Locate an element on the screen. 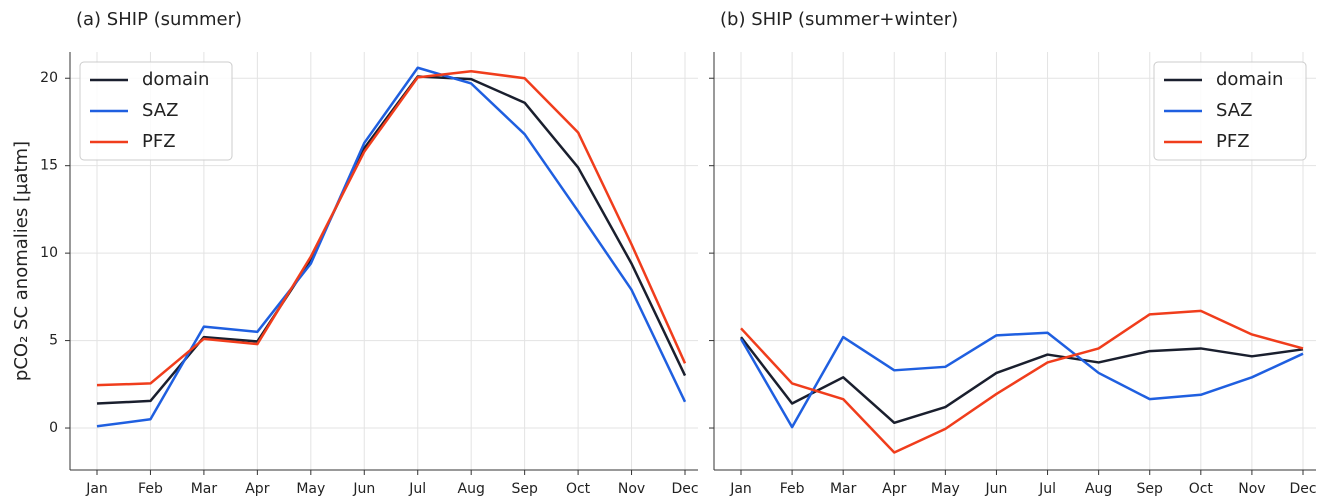 The image size is (1322, 499). y-tick-label: 15 is located at coordinates (49, 166).